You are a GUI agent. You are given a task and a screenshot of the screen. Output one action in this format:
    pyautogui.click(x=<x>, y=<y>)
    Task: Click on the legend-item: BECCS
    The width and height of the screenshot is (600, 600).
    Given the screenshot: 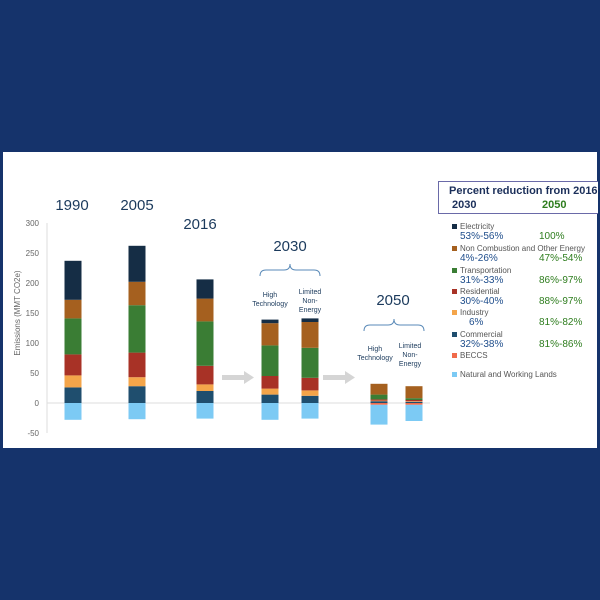 What is the action you would take?
    pyautogui.click(x=470, y=355)
    